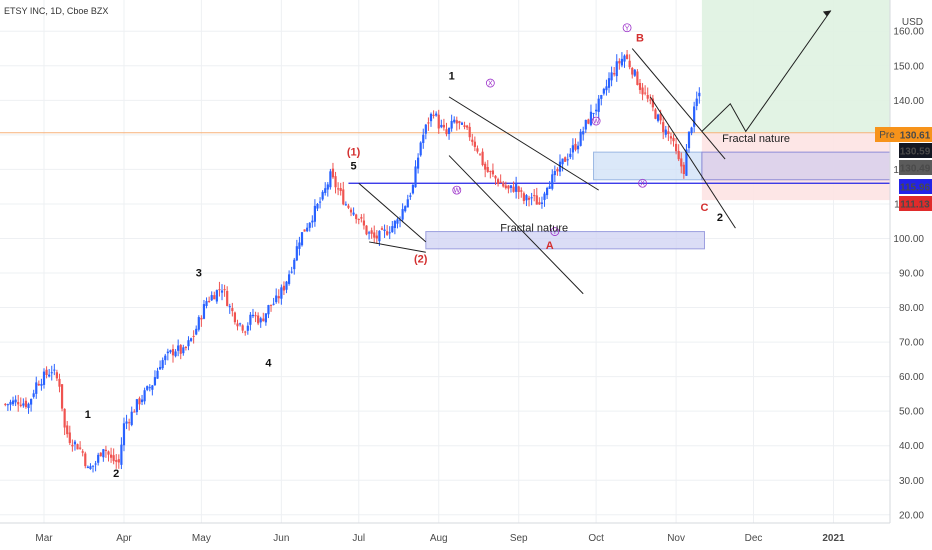 The image size is (932, 550). Describe the element at coordinates (56, 11) in the screenshot. I see `symbol-header: ETSY INC, 1D, Cboe BZX` at that location.